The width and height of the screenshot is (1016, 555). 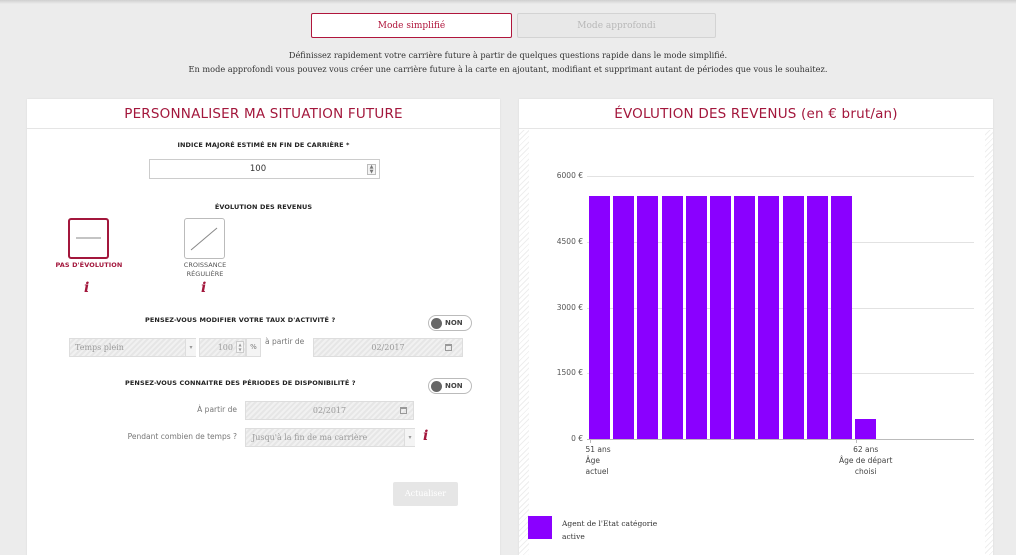 I want to click on y-tick-label: 0 €, so click(x=577, y=438).